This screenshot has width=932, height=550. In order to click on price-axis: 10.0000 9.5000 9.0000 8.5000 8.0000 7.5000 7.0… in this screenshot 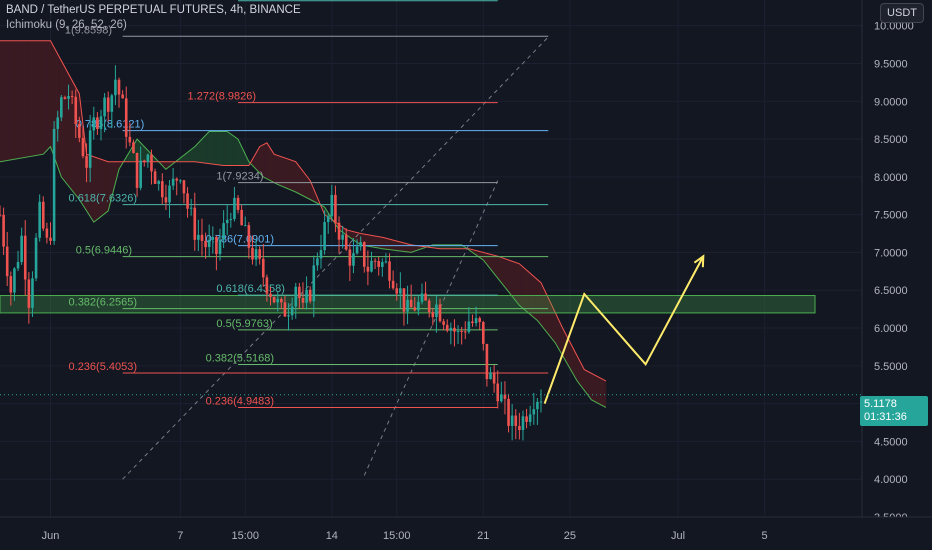, I will do `click(896, 275)`.